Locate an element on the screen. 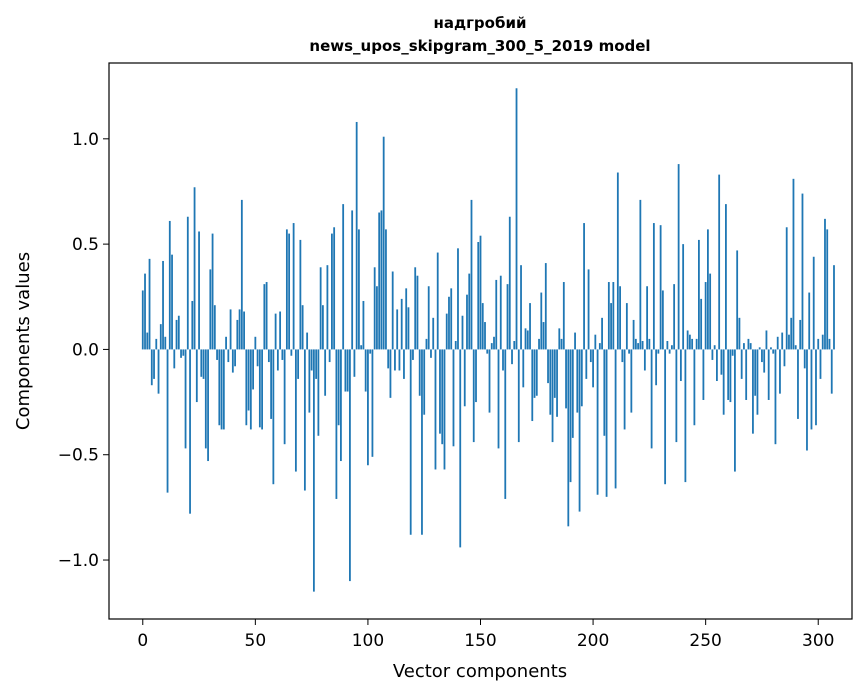  y-tick-label: 1.0 is located at coordinates (85, 140).